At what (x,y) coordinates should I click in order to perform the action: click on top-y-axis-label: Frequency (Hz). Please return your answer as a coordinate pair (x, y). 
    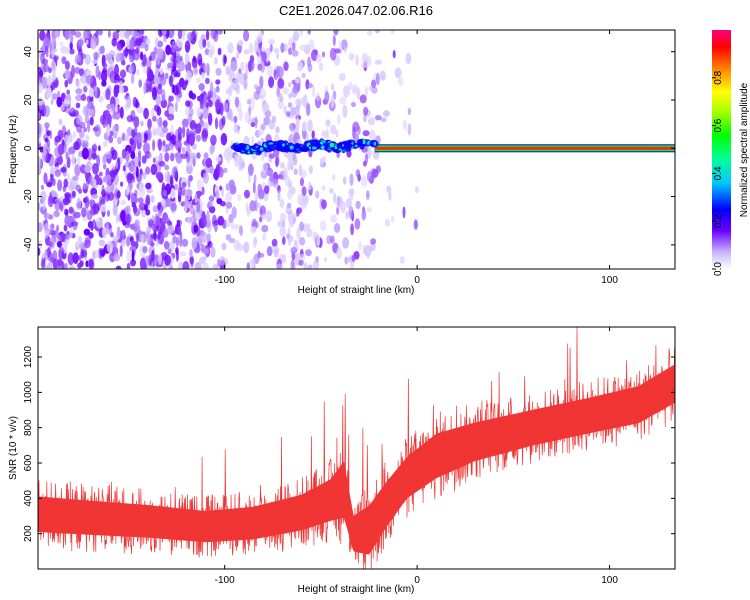
    Looking at the image, I should click on (13, 149).